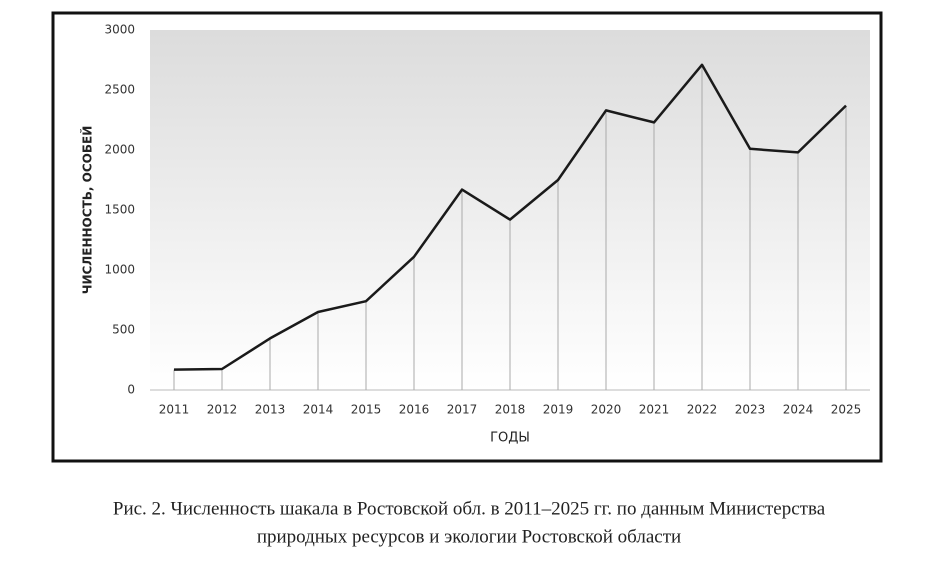 The height and width of the screenshot is (584, 938). What do you see at coordinates (119, 210) in the screenshot?
I see `y-tick-label: 1500` at bounding box center [119, 210].